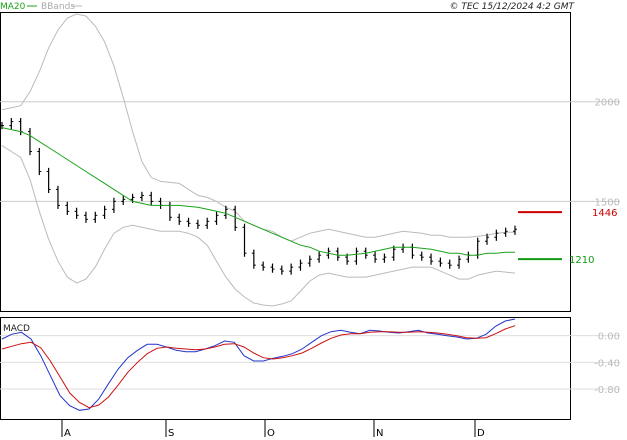 Image resolution: width=627 pixels, height=440 pixels. I want to click on macd-y-tick-label: 0.00, so click(609, 337).